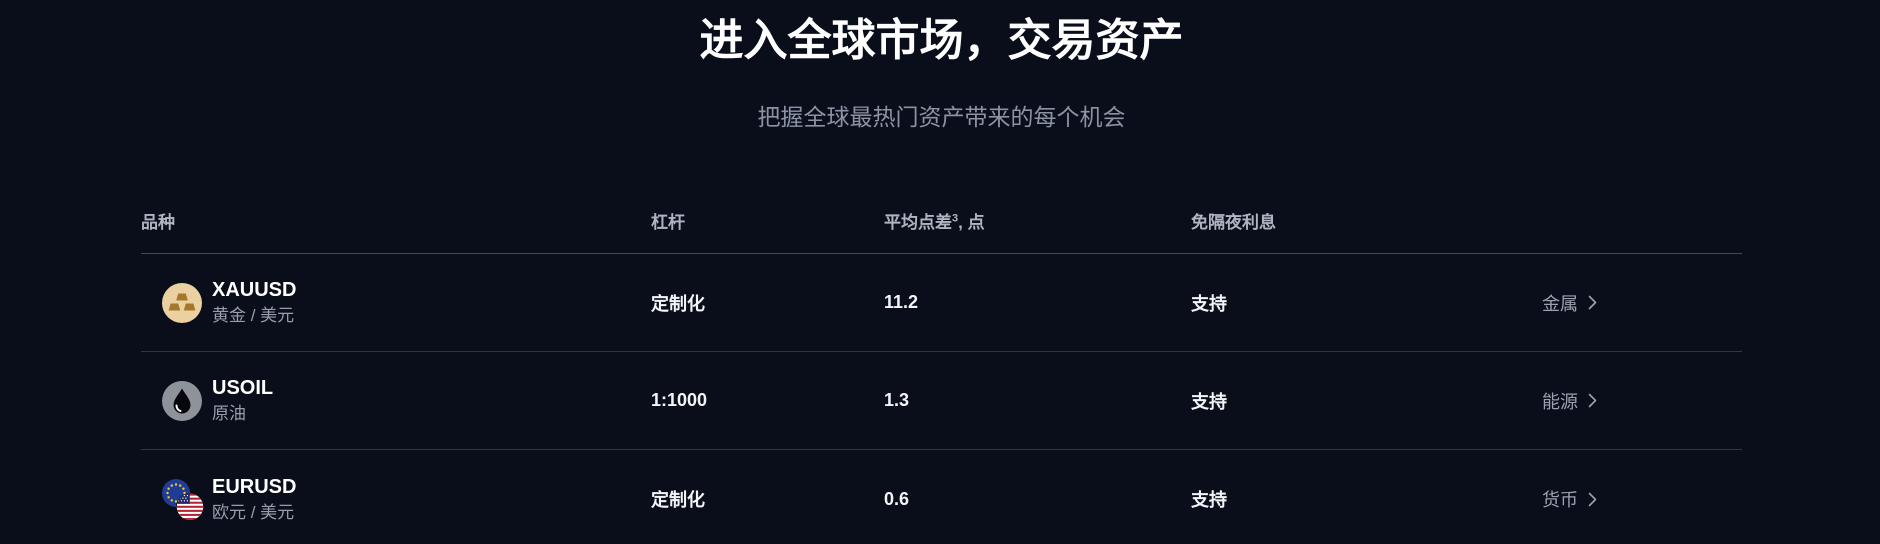 The width and height of the screenshot is (1880, 544). Describe the element at coordinates (971, 223) in the screenshot. I see `spread-unit-label: , 点` at that location.